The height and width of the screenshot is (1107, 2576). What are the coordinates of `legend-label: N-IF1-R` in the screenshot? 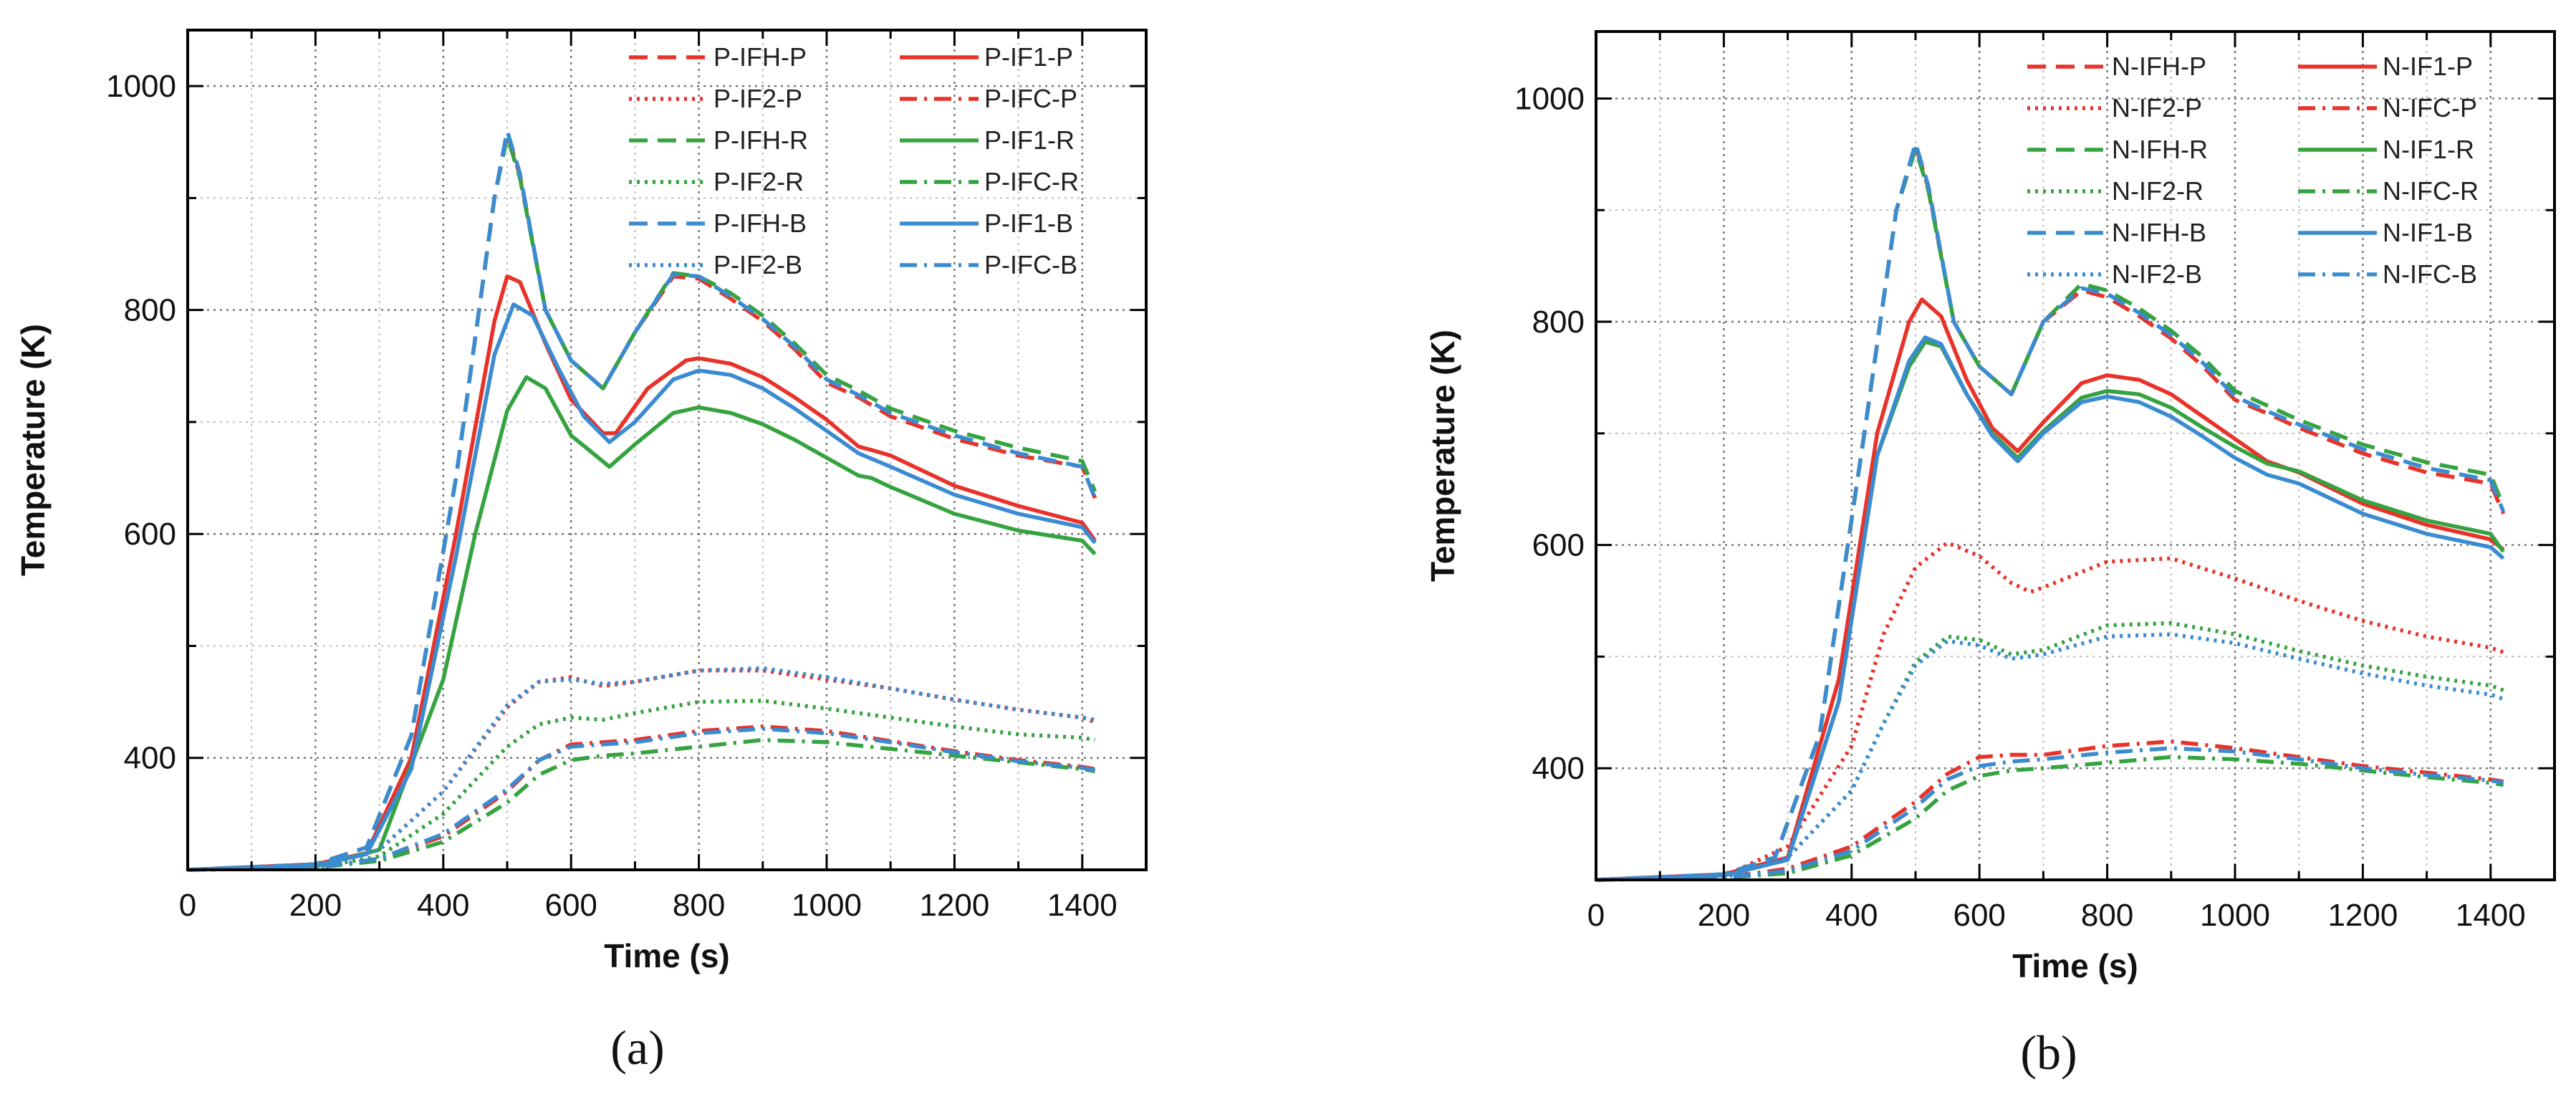 It's located at (2428, 149).